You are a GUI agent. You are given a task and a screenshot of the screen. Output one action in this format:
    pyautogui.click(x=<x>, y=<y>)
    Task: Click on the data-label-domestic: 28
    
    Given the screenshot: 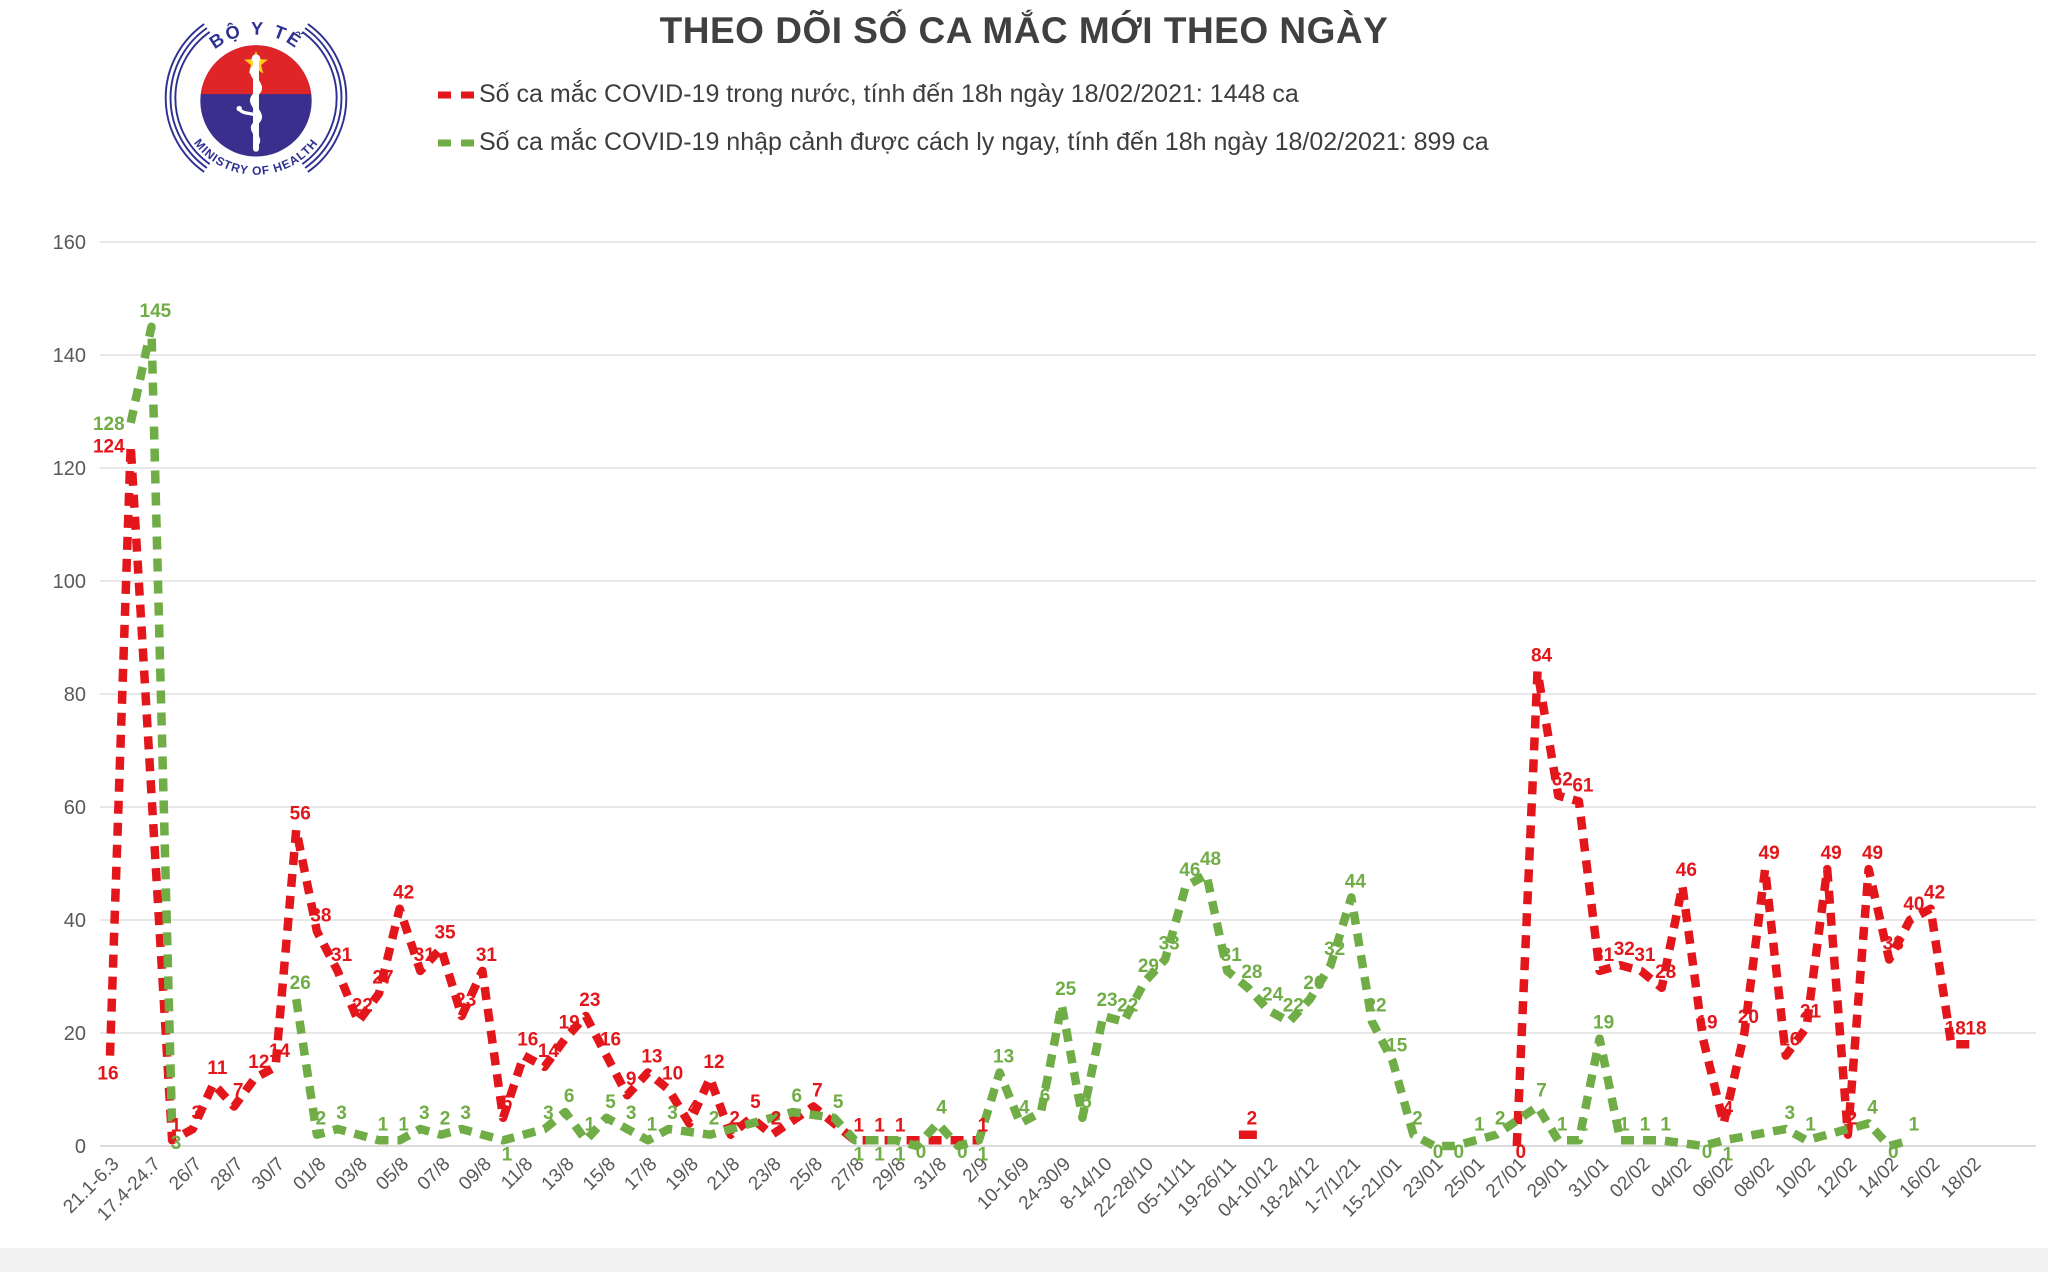 What is the action you would take?
    pyautogui.click(x=1665, y=972)
    